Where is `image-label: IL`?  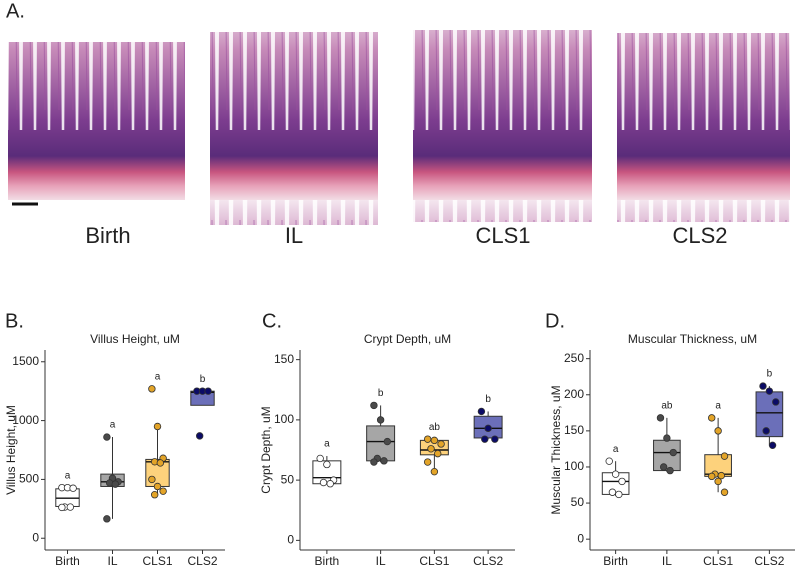 image-label: IL is located at coordinates (294, 235).